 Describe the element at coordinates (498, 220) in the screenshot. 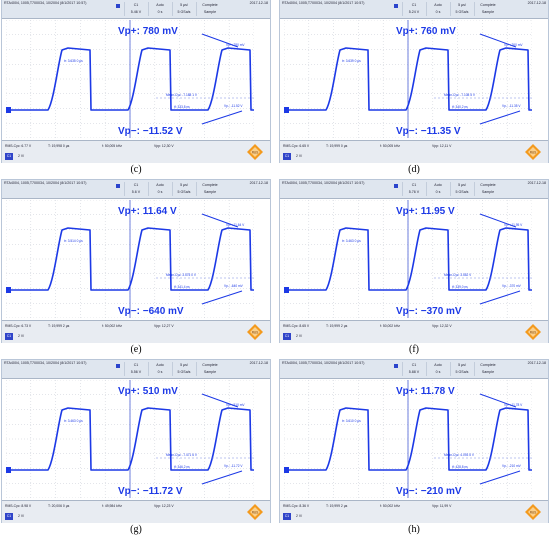

I see `vp-plus-arrow` at that location.